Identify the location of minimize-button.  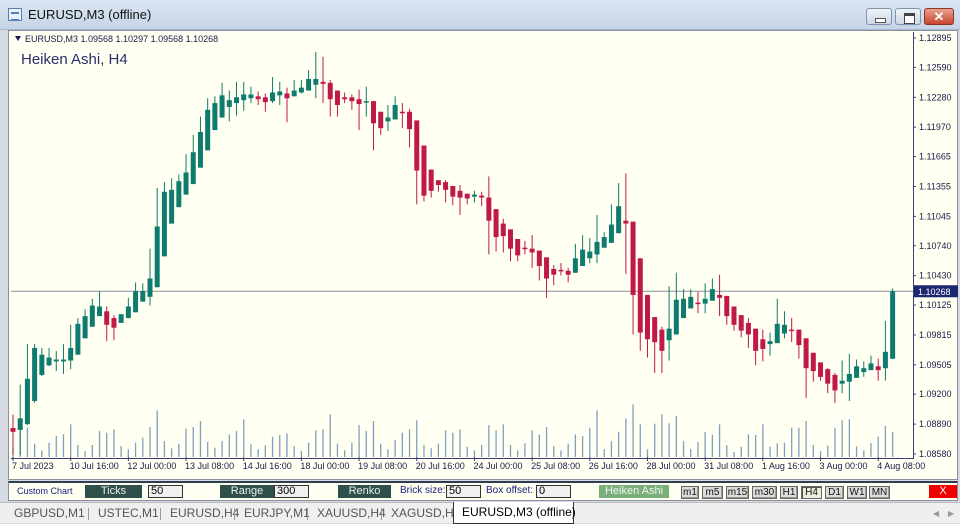
(879, 16).